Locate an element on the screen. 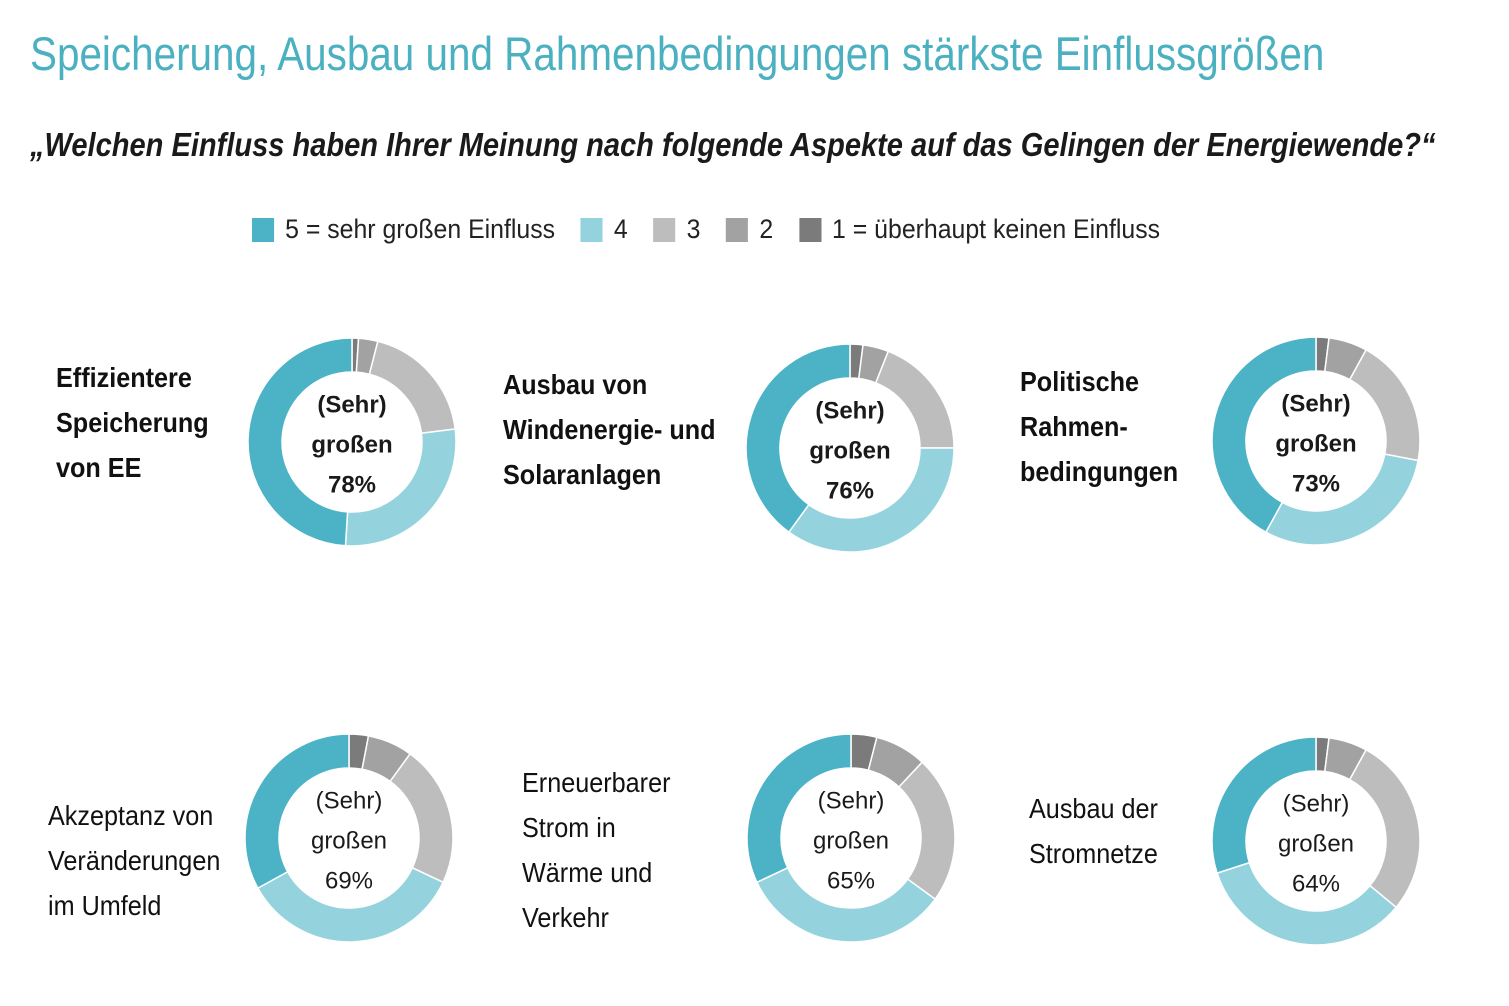 The width and height of the screenshot is (1509, 1006). chart-label-line: Politische is located at coordinates (1080, 381).